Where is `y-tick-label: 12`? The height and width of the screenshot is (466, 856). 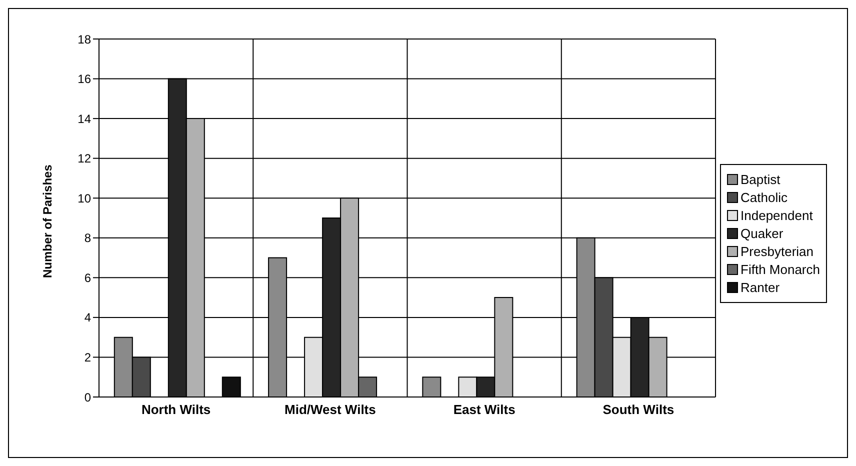
y-tick-label: 12 is located at coordinates (85, 159).